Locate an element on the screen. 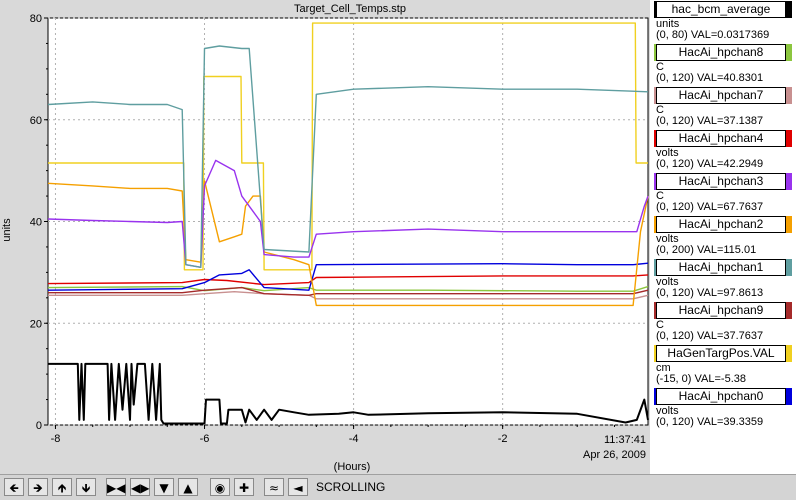  scroll-left-button: 🡸 is located at coordinates (14, 487).